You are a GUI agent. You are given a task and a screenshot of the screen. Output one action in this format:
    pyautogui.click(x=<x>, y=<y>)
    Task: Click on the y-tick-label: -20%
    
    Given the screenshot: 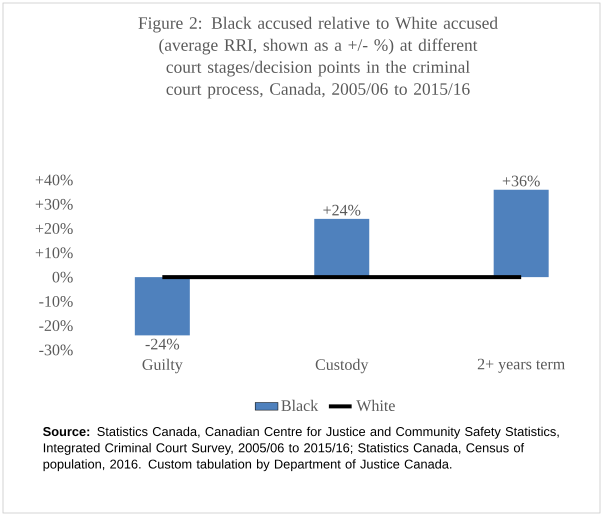 What is the action you would take?
    pyautogui.click(x=56, y=326)
    